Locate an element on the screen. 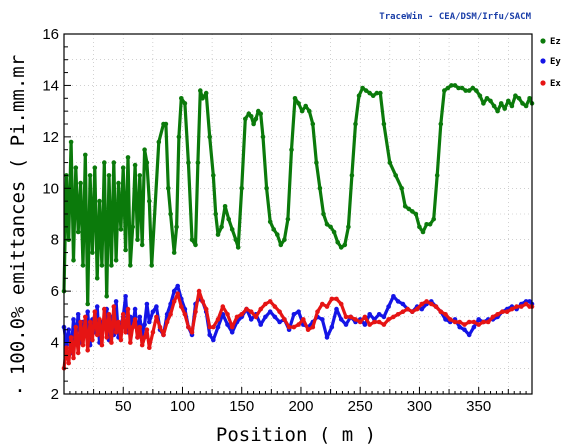 The image size is (565, 445). x-axis-label: Position ( m ) is located at coordinates (296, 434).